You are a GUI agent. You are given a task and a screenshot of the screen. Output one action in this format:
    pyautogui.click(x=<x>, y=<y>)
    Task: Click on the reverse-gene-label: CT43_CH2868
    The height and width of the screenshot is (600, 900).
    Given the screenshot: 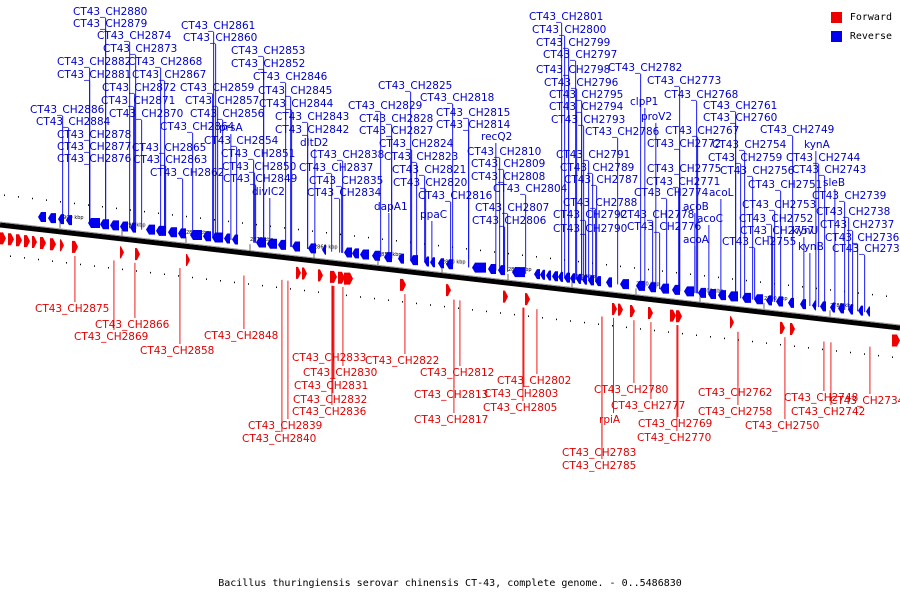 What is the action you would take?
    pyautogui.click(x=165, y=62)
    